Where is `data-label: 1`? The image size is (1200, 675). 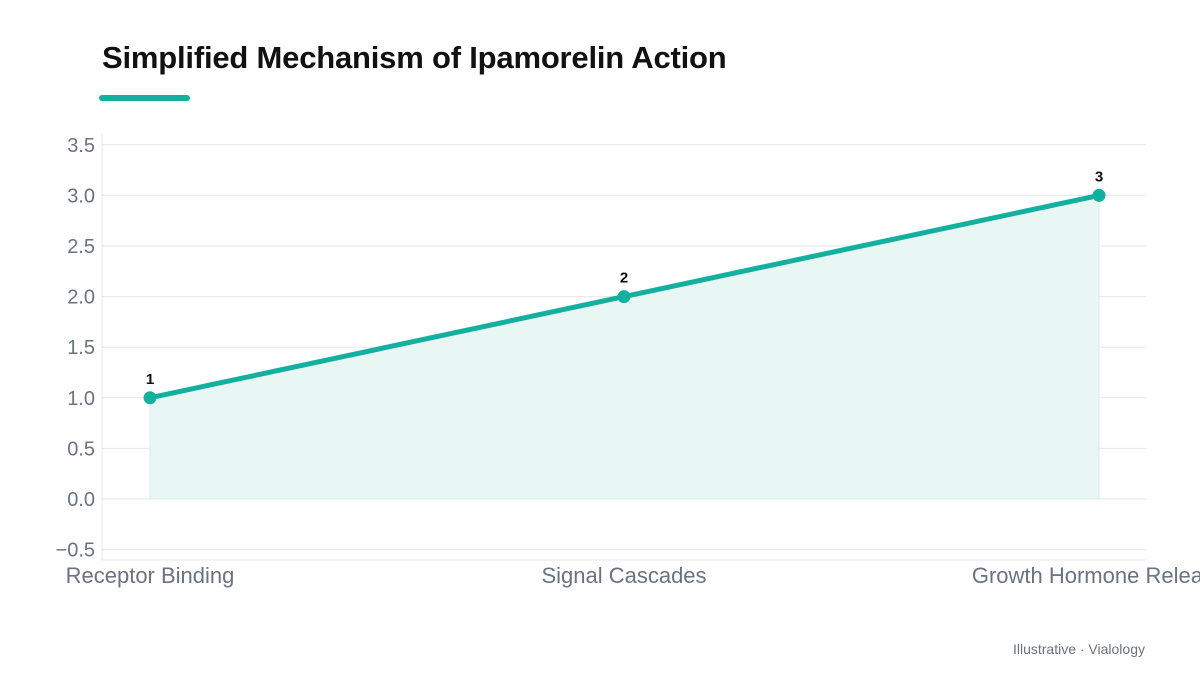 data-label: 1 is located at coordinates (150, 379).